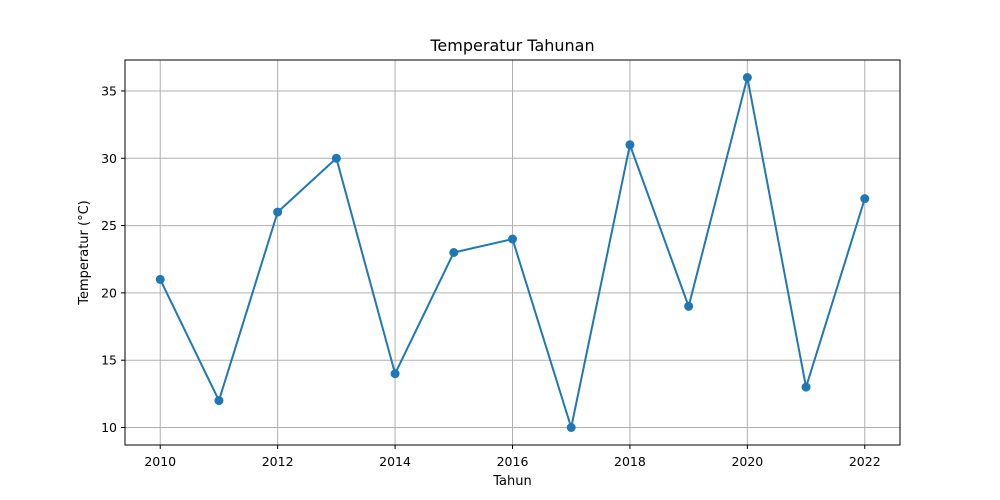 The height and width of the screenshot is (500, 1000). What do you see at coordinates (109, 360) in the screenshot?
I see `y-tick-label: 15` at bounding box center [109, 360].